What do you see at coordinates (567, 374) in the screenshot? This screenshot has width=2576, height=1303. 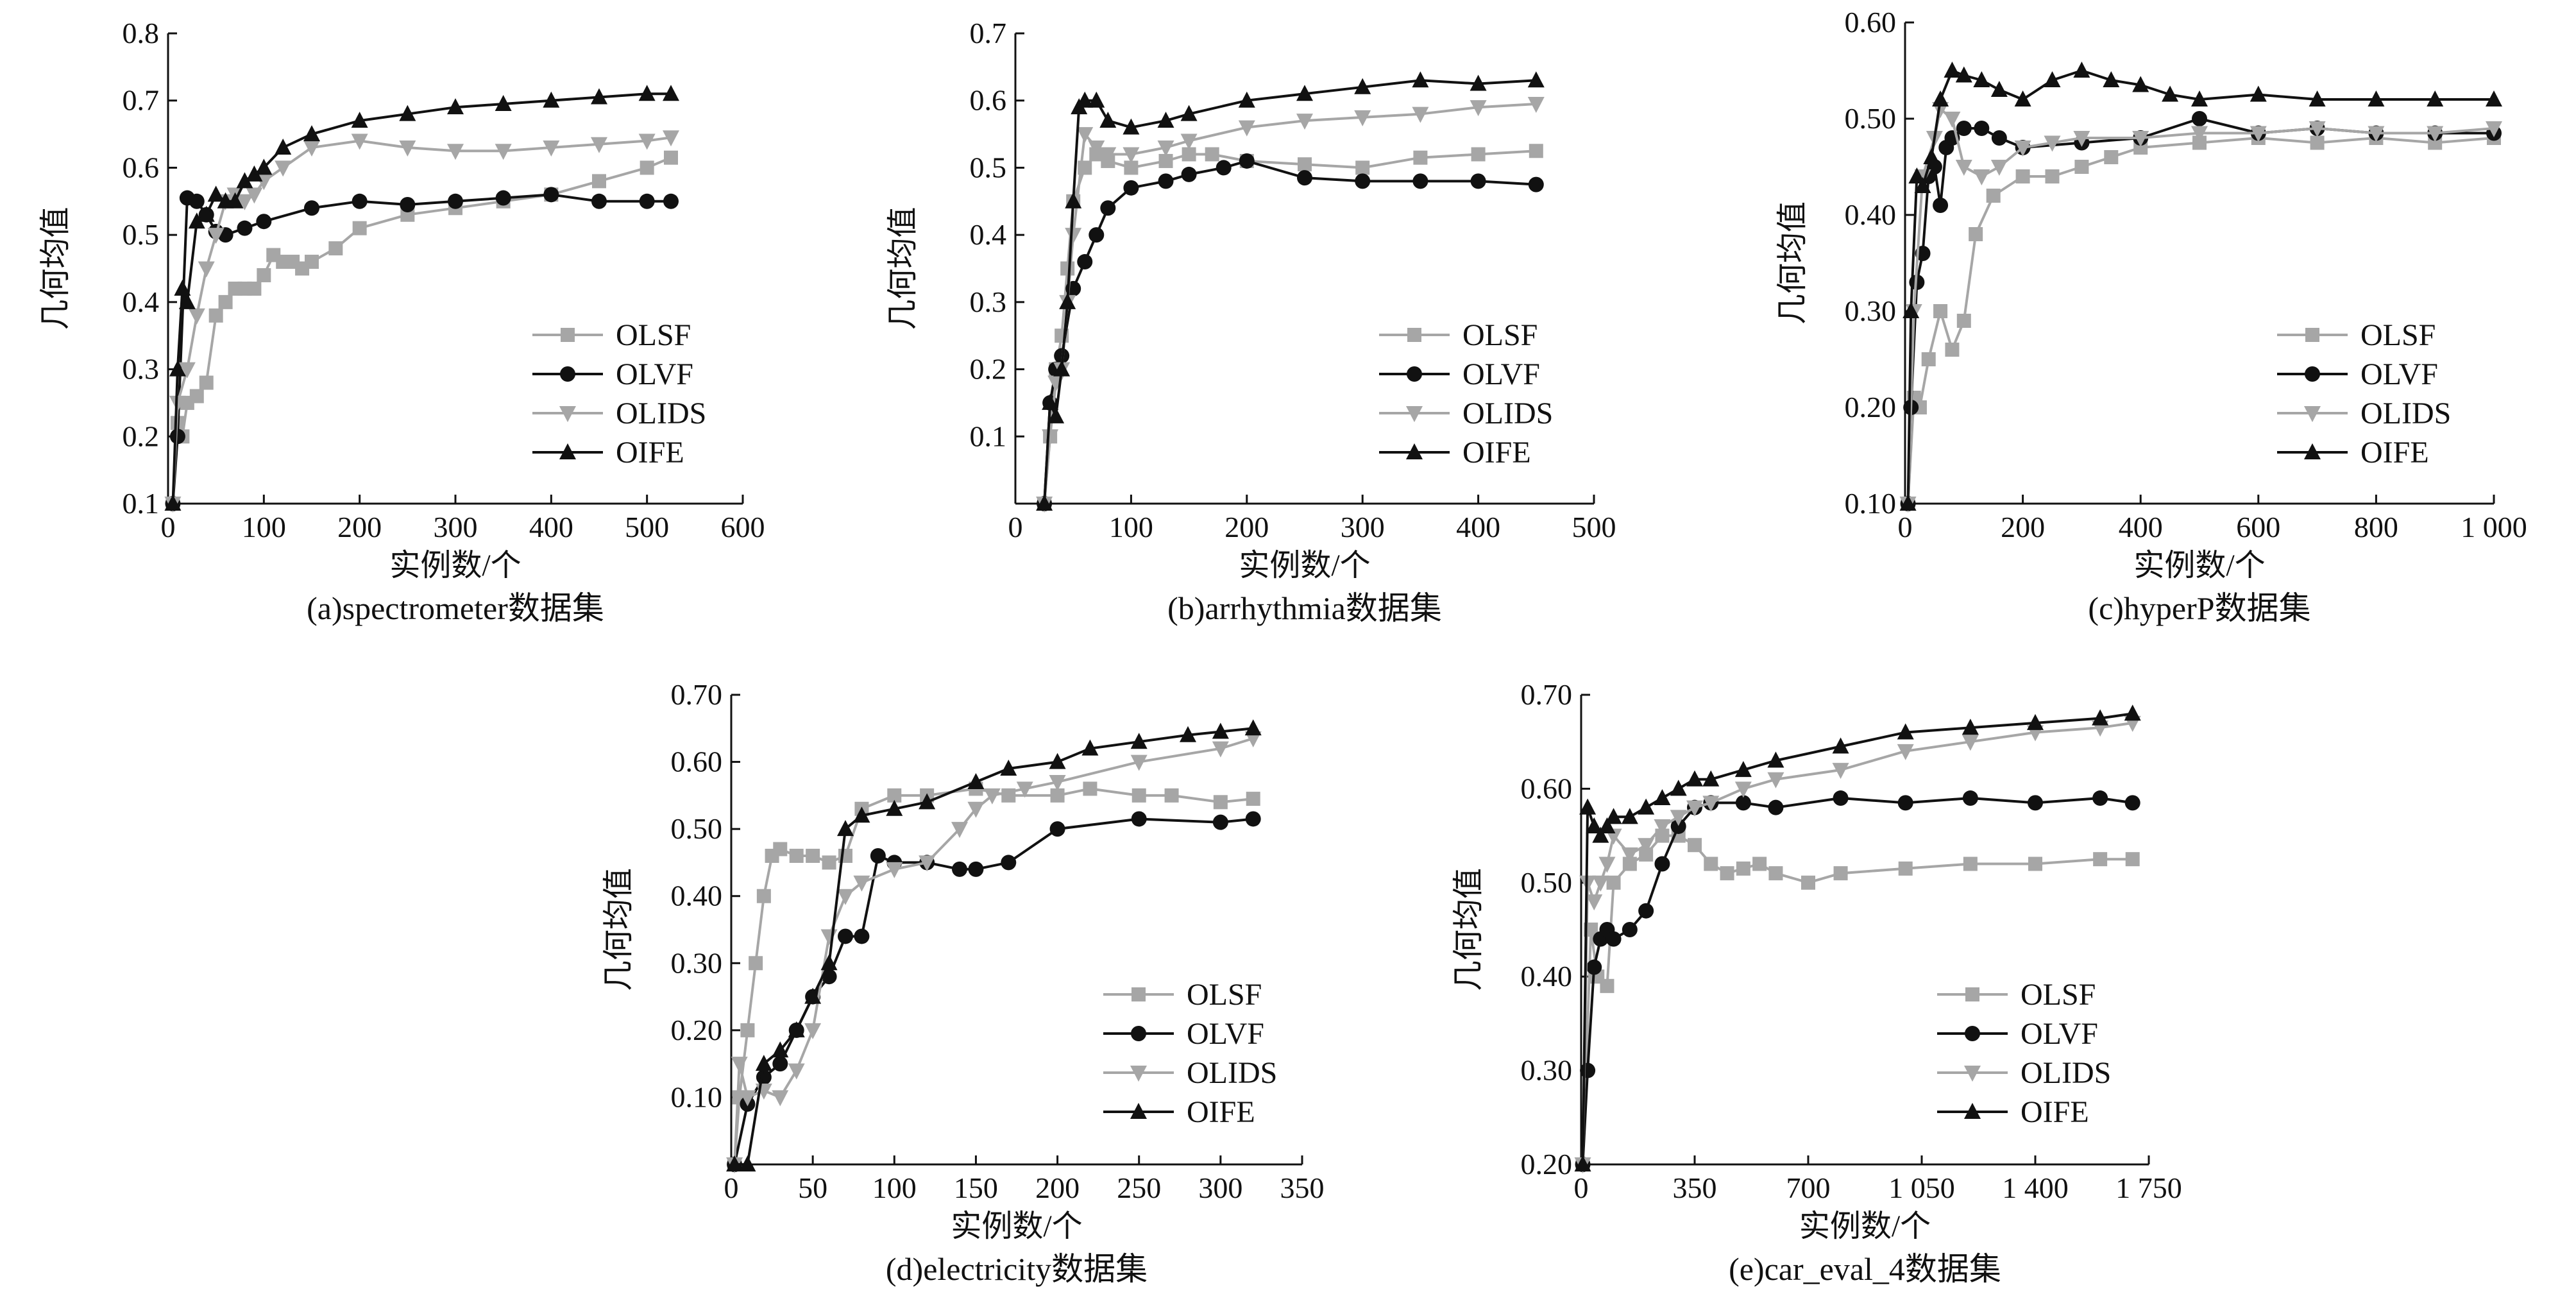 I see `panel-a-legend-olvf-marker` at bounding box center [567, 374].